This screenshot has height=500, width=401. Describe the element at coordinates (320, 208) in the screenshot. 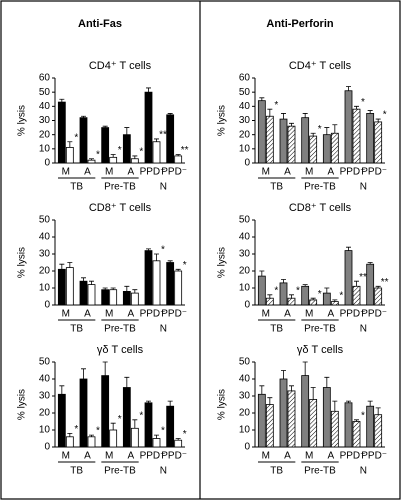

I see `chart-title: CD8⁺ T cells` at that location.